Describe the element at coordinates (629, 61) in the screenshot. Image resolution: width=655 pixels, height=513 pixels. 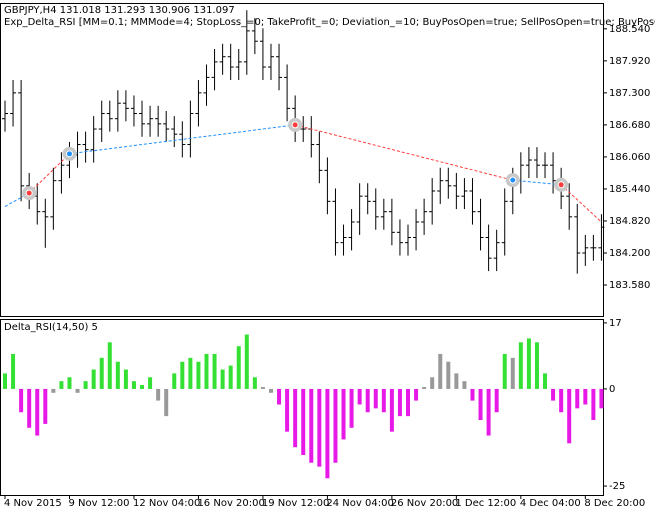
I see `y-tick-label: 187.920` at that location.